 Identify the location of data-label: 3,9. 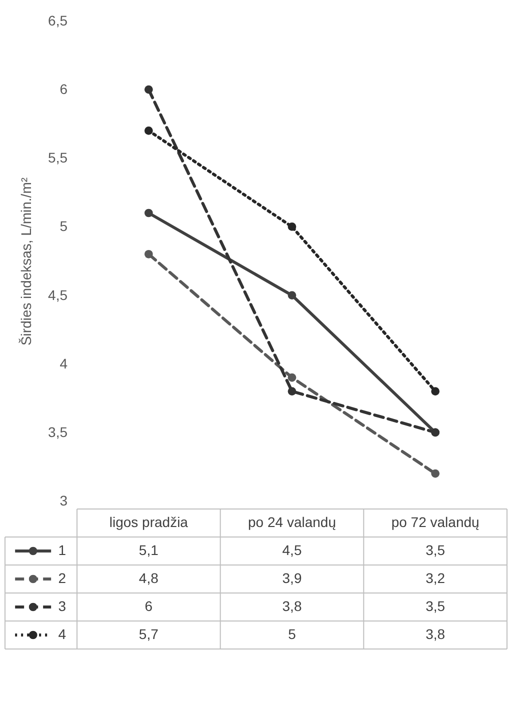
(292, 578).